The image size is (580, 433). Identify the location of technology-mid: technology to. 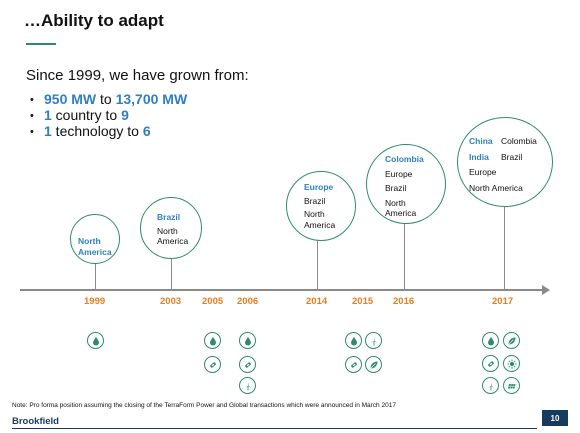
(97, 131).